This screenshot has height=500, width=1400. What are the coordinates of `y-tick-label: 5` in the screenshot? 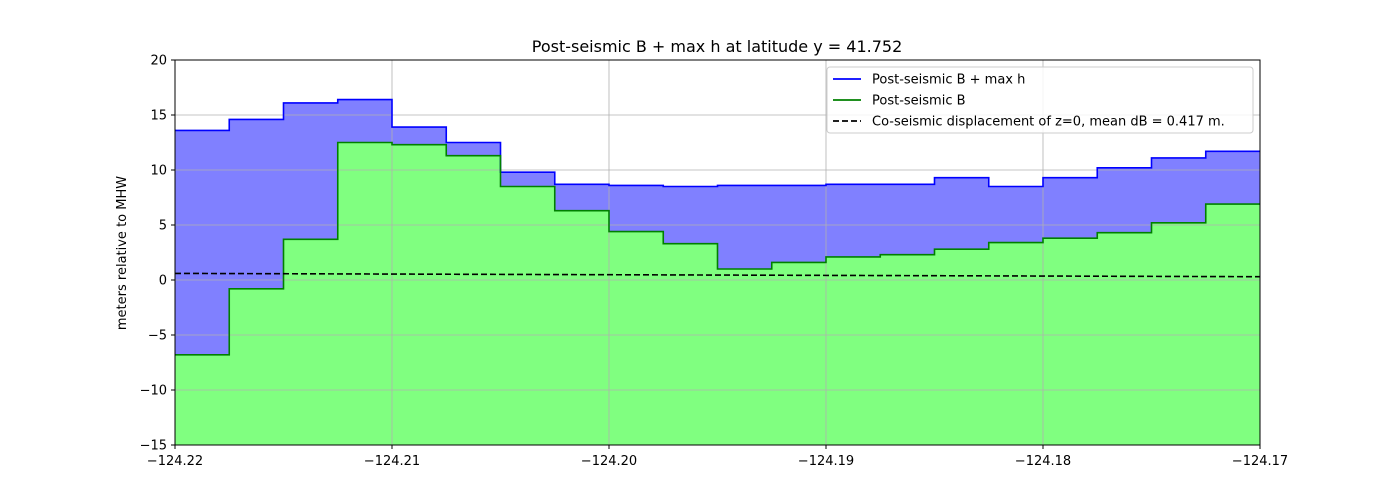 It's located at (163, 226).